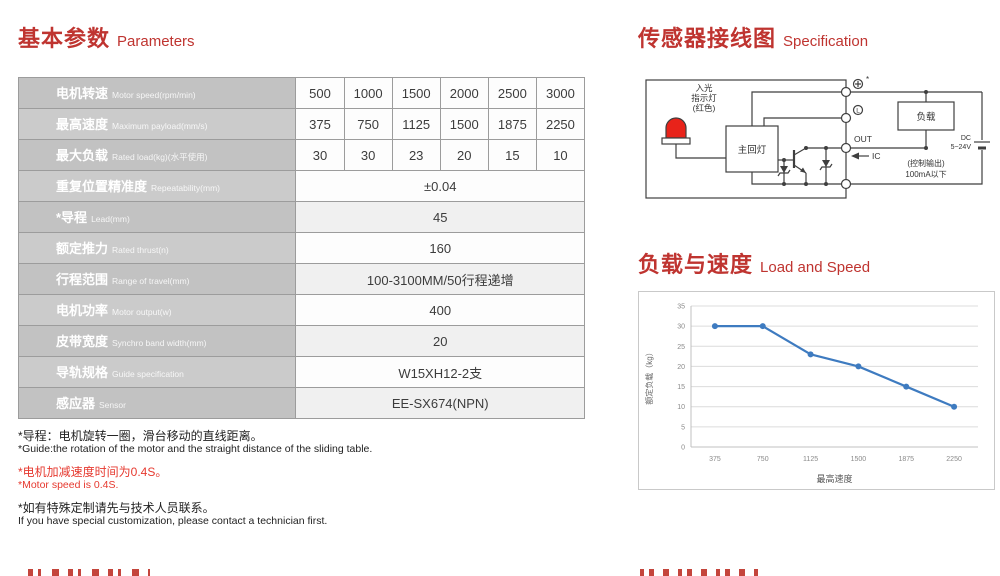  I want to click on row-value: 500, so click(320, 93).